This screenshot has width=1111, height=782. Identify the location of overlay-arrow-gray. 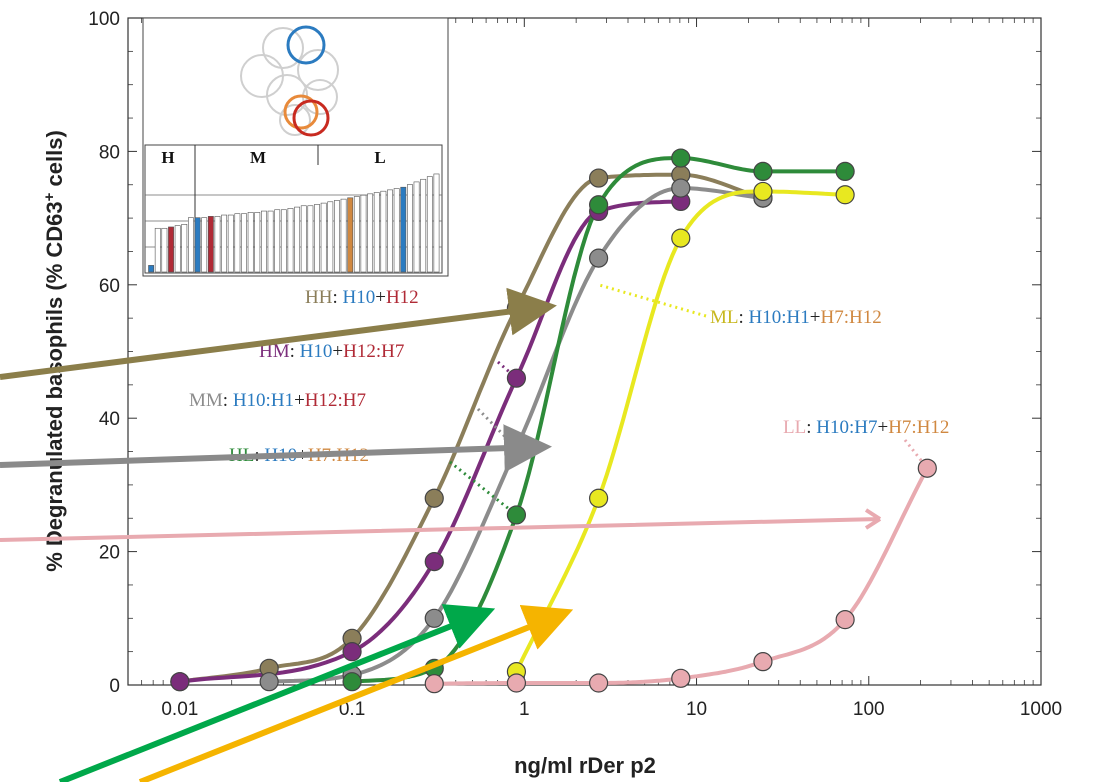
(276, 448).